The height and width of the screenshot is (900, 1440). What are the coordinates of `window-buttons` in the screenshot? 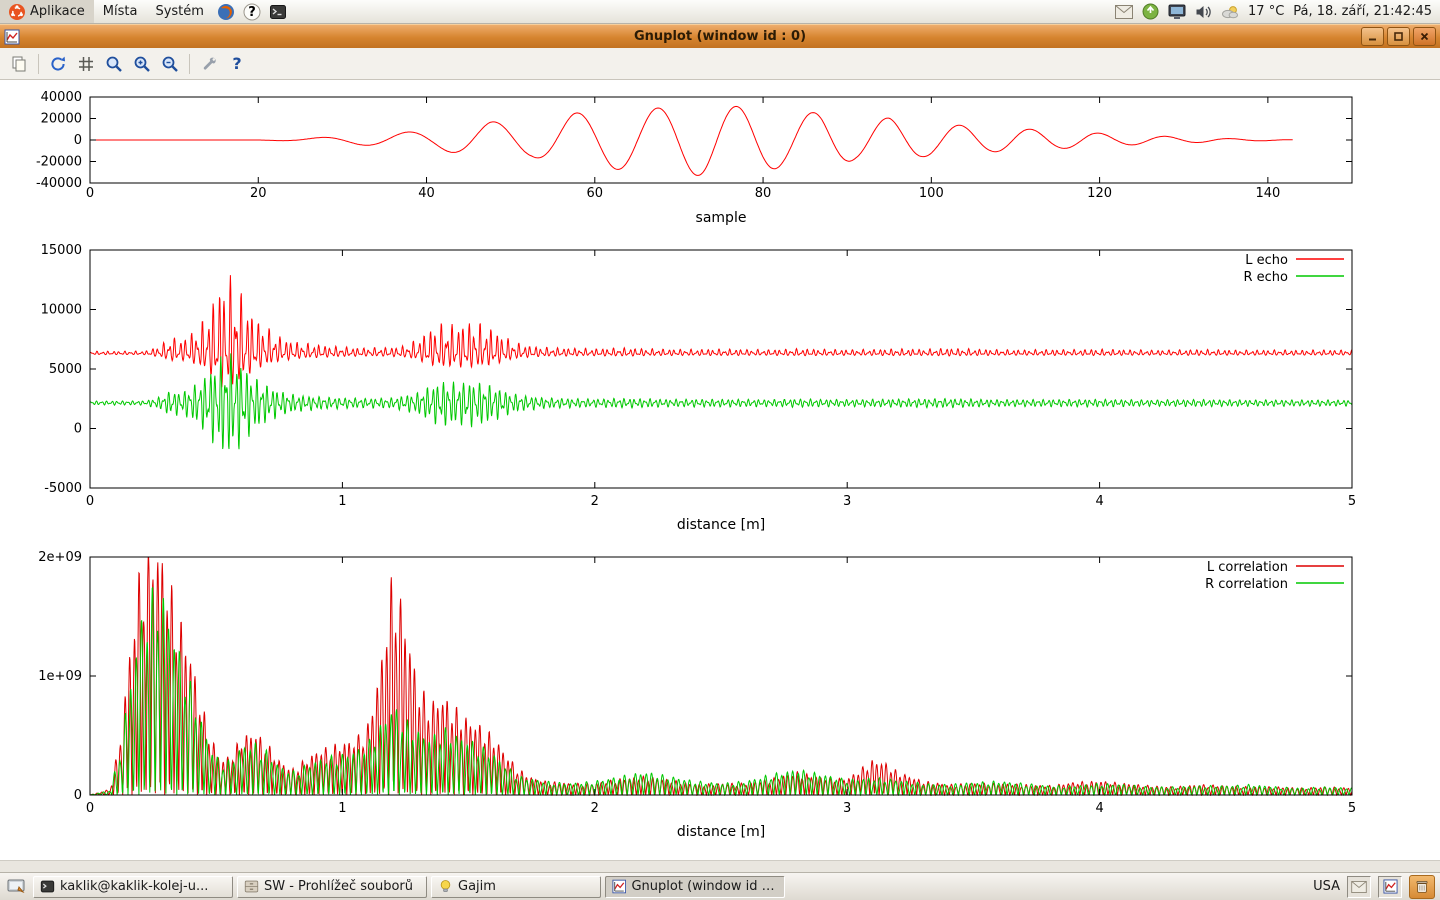 It's located at (1398, 36).